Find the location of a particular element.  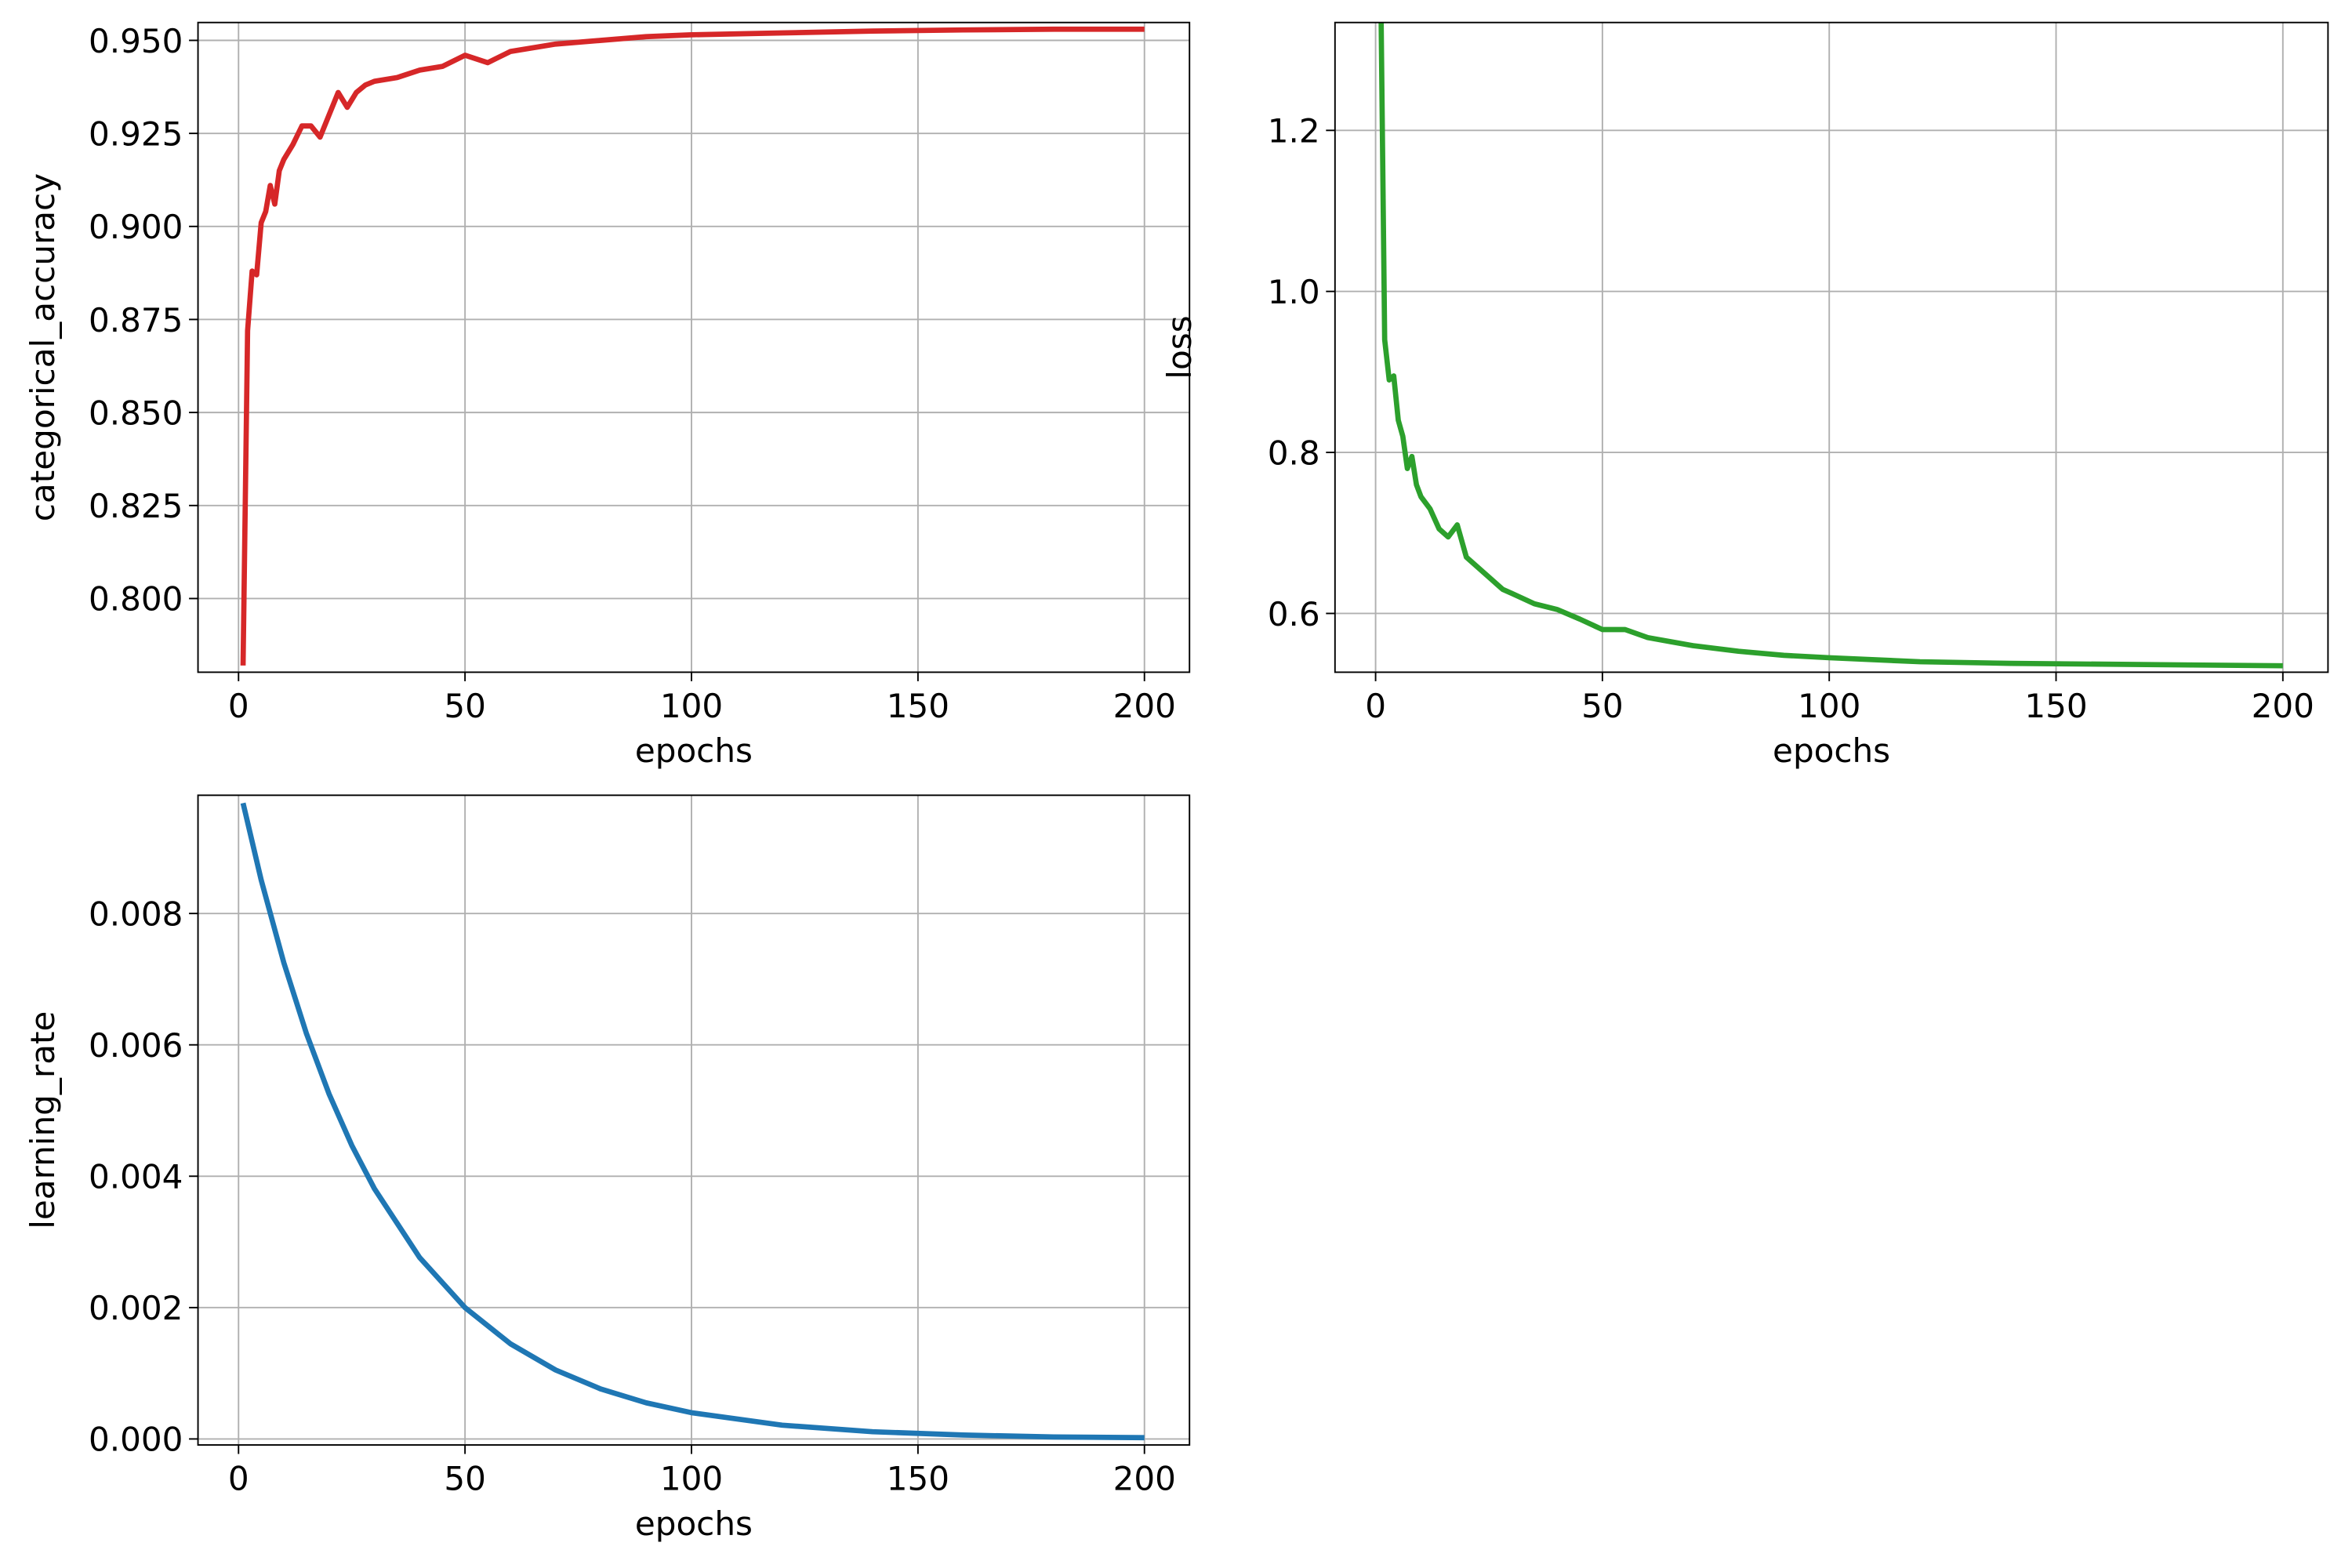

y-tick-label: 0.004 is located at coordinates (136, 1177).